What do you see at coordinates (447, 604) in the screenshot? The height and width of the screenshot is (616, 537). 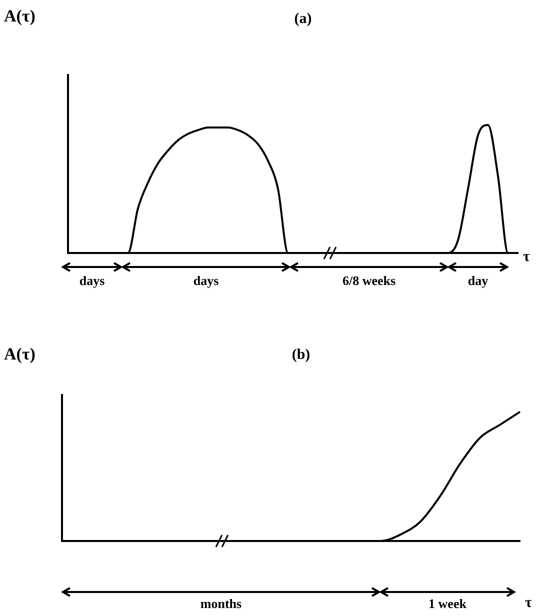 I see `text: 1 week` at bounding box center [447, 604].